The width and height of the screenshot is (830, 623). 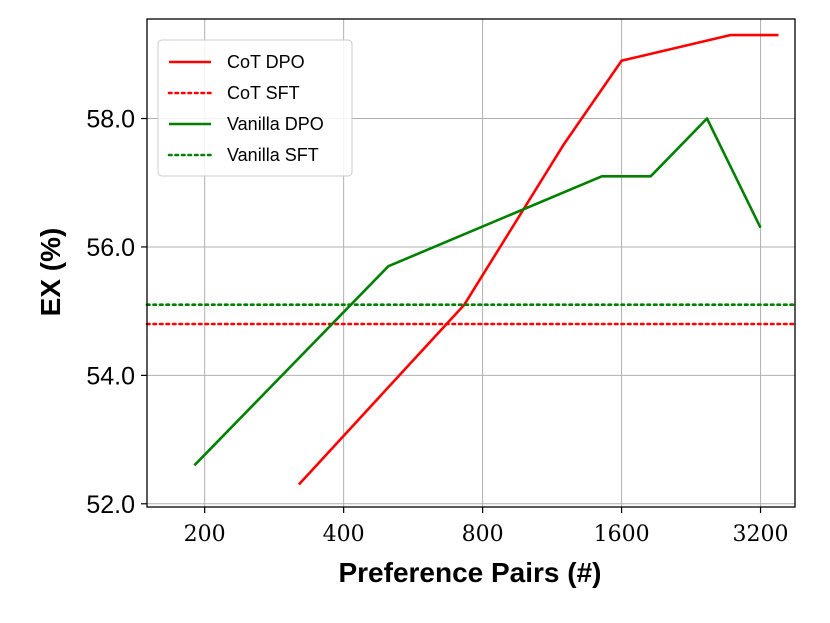 I want to click on y-tick-label: 58.0, so click(x=110, y=120).